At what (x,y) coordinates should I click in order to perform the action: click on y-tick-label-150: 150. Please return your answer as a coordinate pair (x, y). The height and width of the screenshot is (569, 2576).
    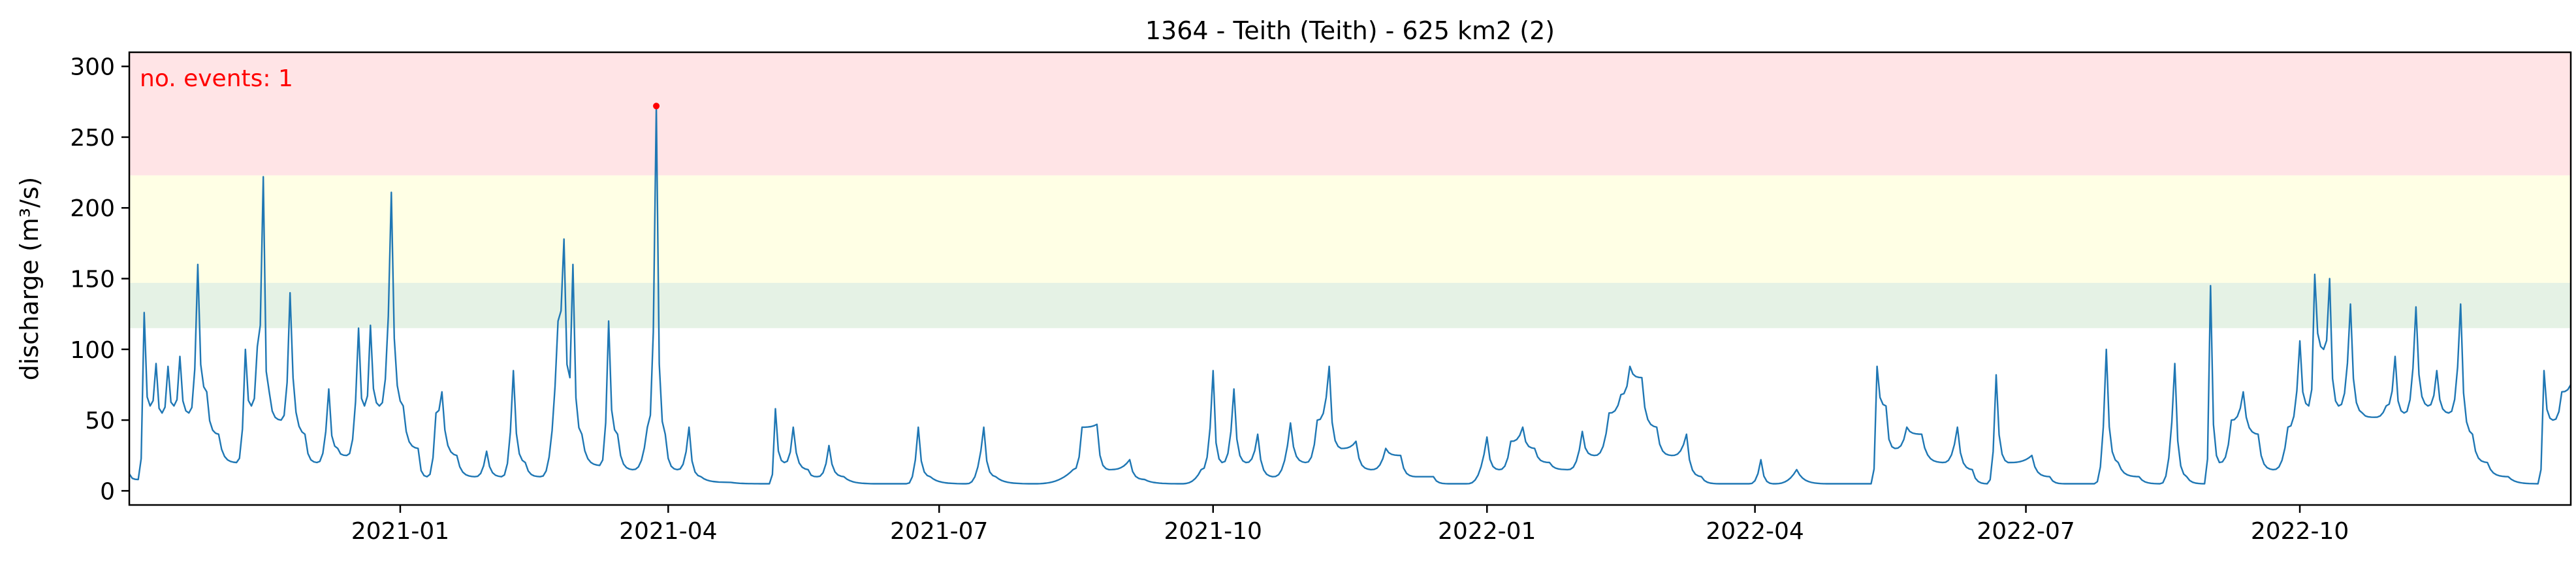
    Looking at the image, I should click on (93, 280).